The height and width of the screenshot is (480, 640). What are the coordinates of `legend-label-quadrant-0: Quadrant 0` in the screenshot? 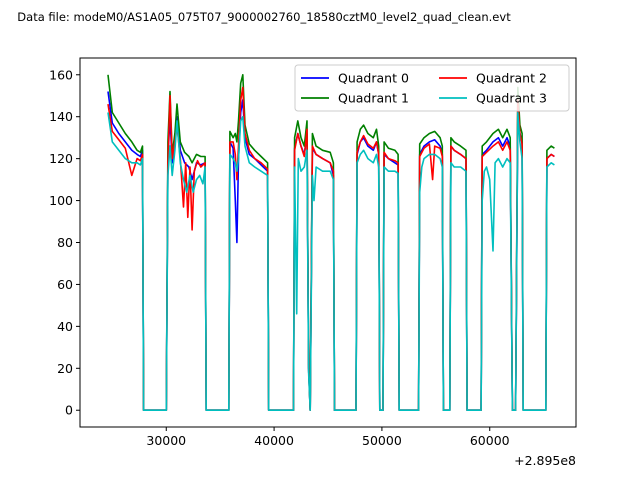 It's located at (373, 78).